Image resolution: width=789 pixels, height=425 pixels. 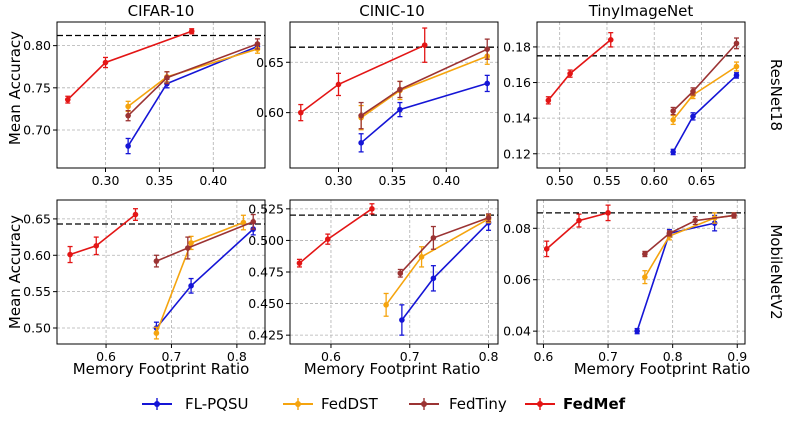 I want to click on y-tick-label: 0.425, so click(x=266, y=335).